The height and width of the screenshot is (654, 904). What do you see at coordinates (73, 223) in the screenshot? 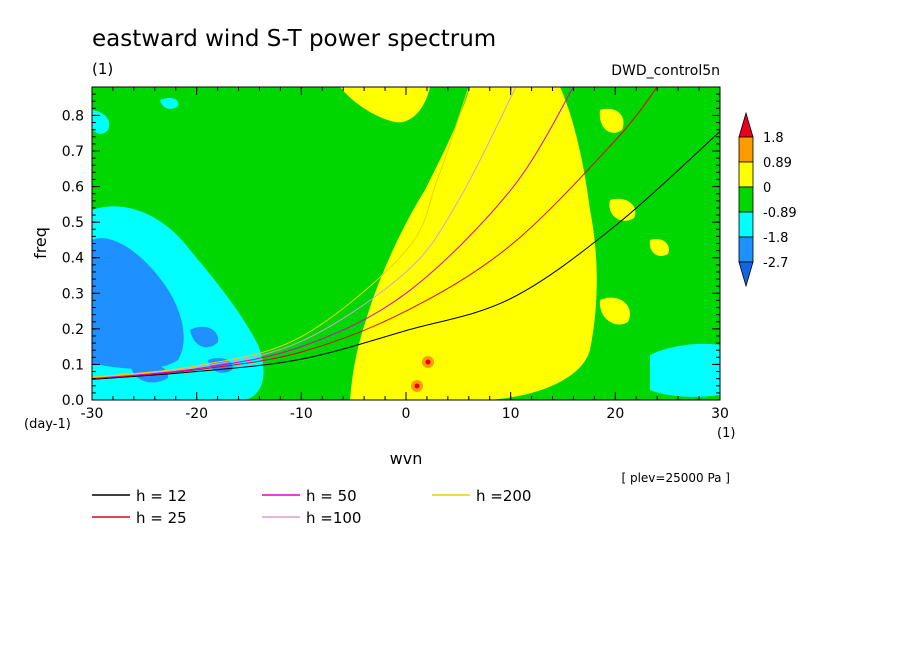
I see `y-tick-label: 0.5` at bounding box center [73, 223].